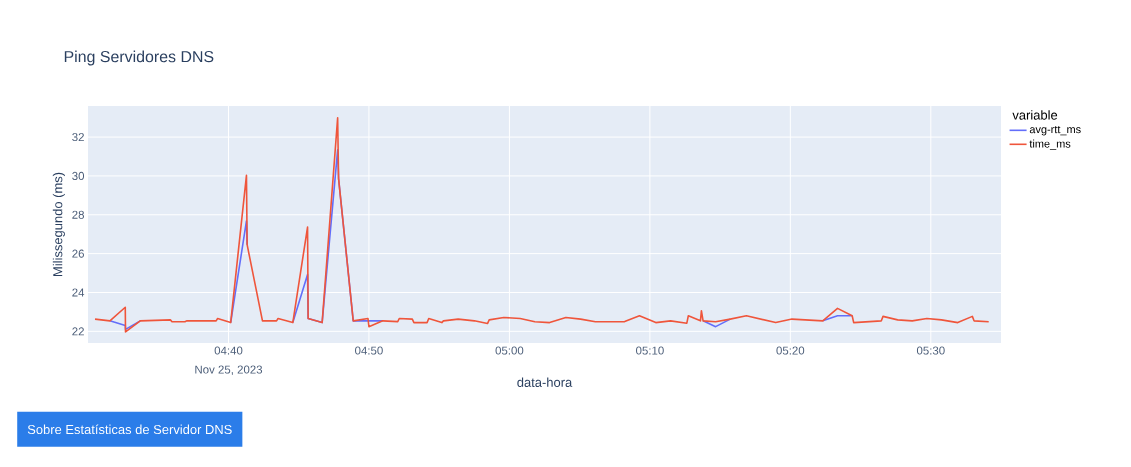 The width and height of the screenshot is (1131, 467). I want to click on legend-label: avg-rtt_ms, so click(1055, 131).